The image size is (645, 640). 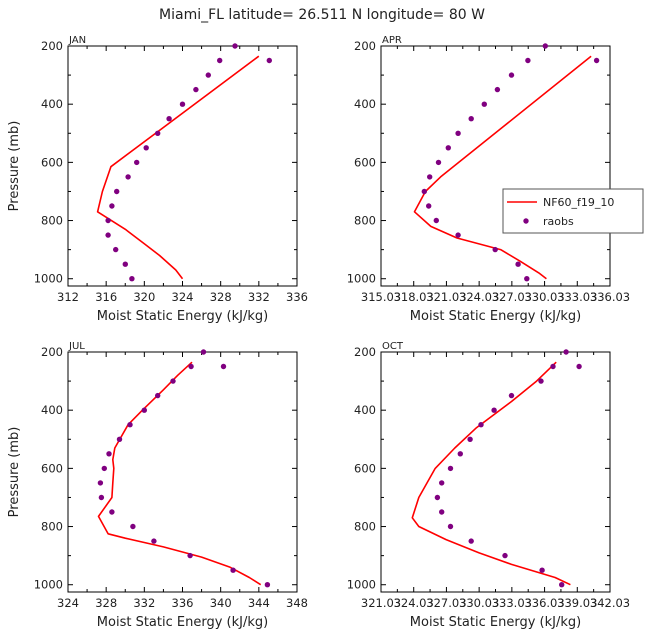 I want to click on legend-box, so click(x=573, y=211).